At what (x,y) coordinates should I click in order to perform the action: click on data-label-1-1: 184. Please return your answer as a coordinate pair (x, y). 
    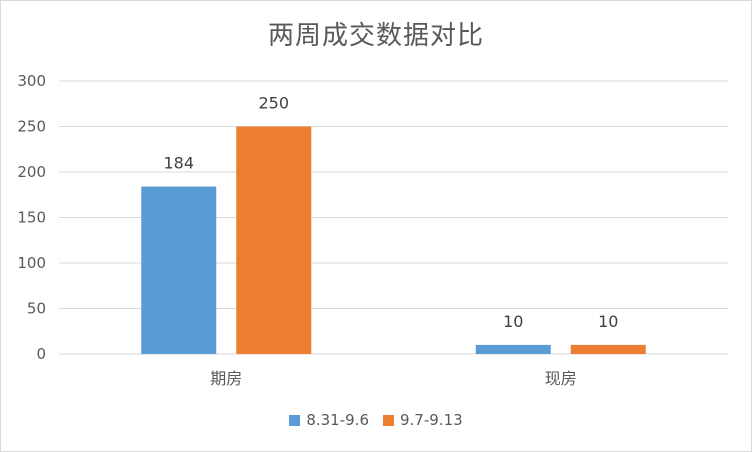
    Looking at the image, I should click on (178, 163).